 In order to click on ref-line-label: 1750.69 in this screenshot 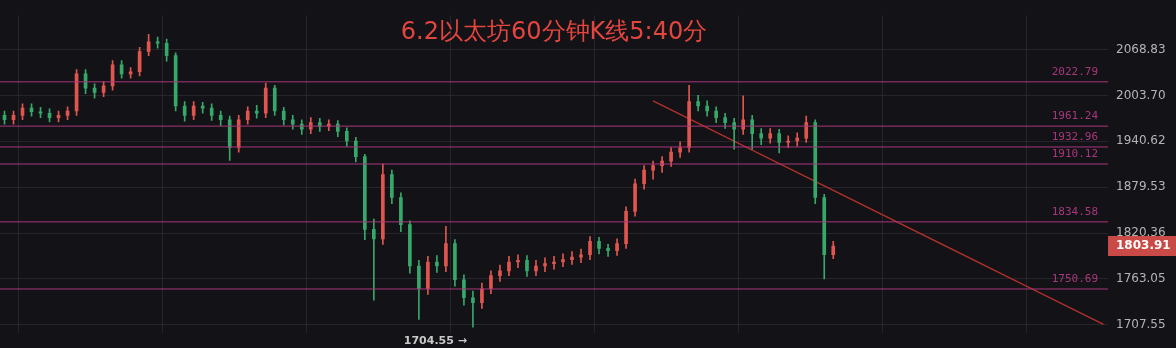, I will do `click(1074, 279)`.